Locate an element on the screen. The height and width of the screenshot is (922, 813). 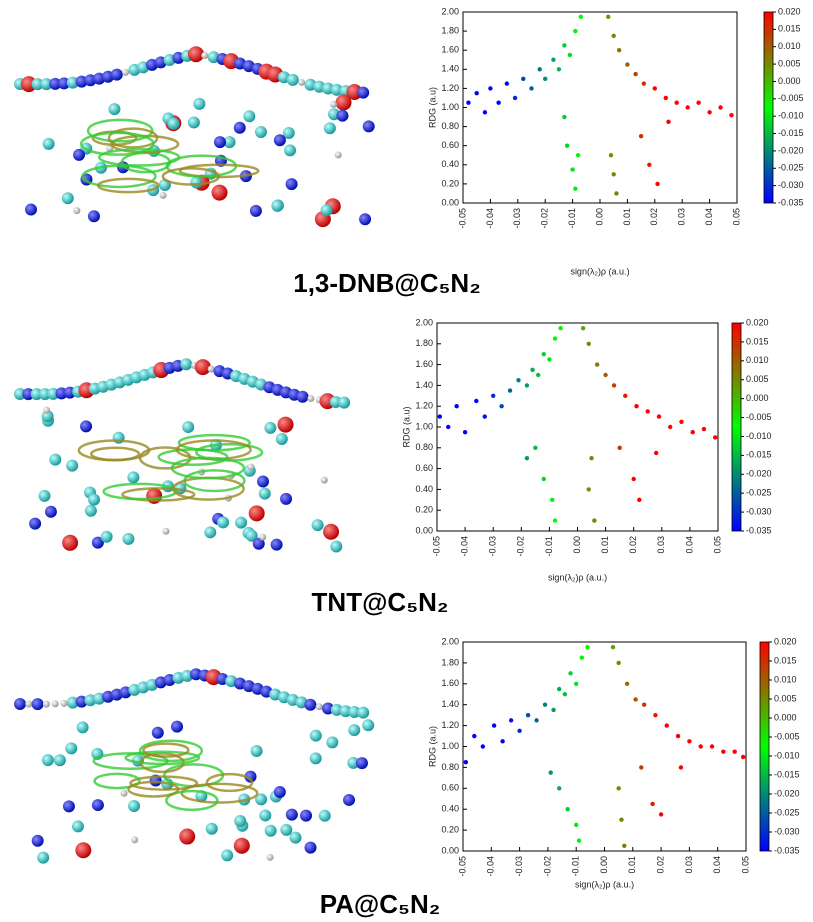
y-tick-label: 1.80 is located at coordinates (424, 343).